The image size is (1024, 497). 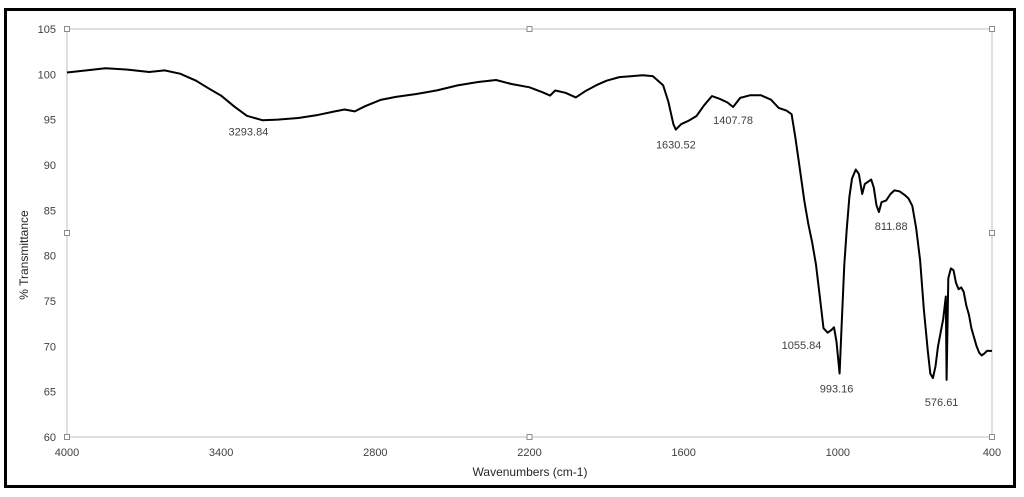 What do you see at coordinates (50, 211) in the screenshot?
I see `y-tick-label: 85` at bounding box center [50, 211].